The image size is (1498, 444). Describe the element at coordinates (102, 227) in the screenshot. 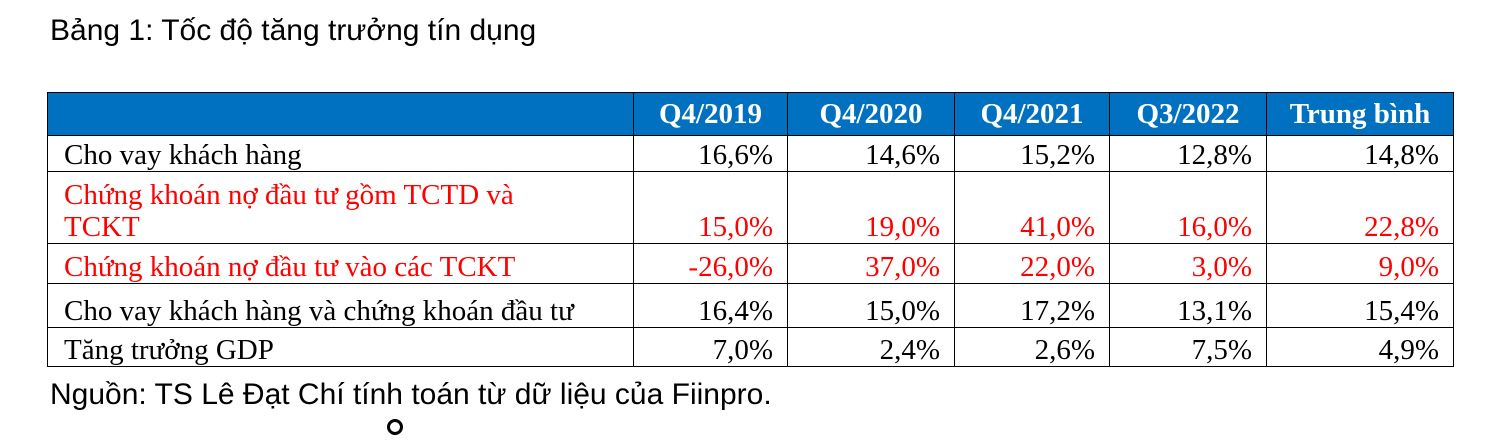

I see `row-label-line: TCKT` at that location.